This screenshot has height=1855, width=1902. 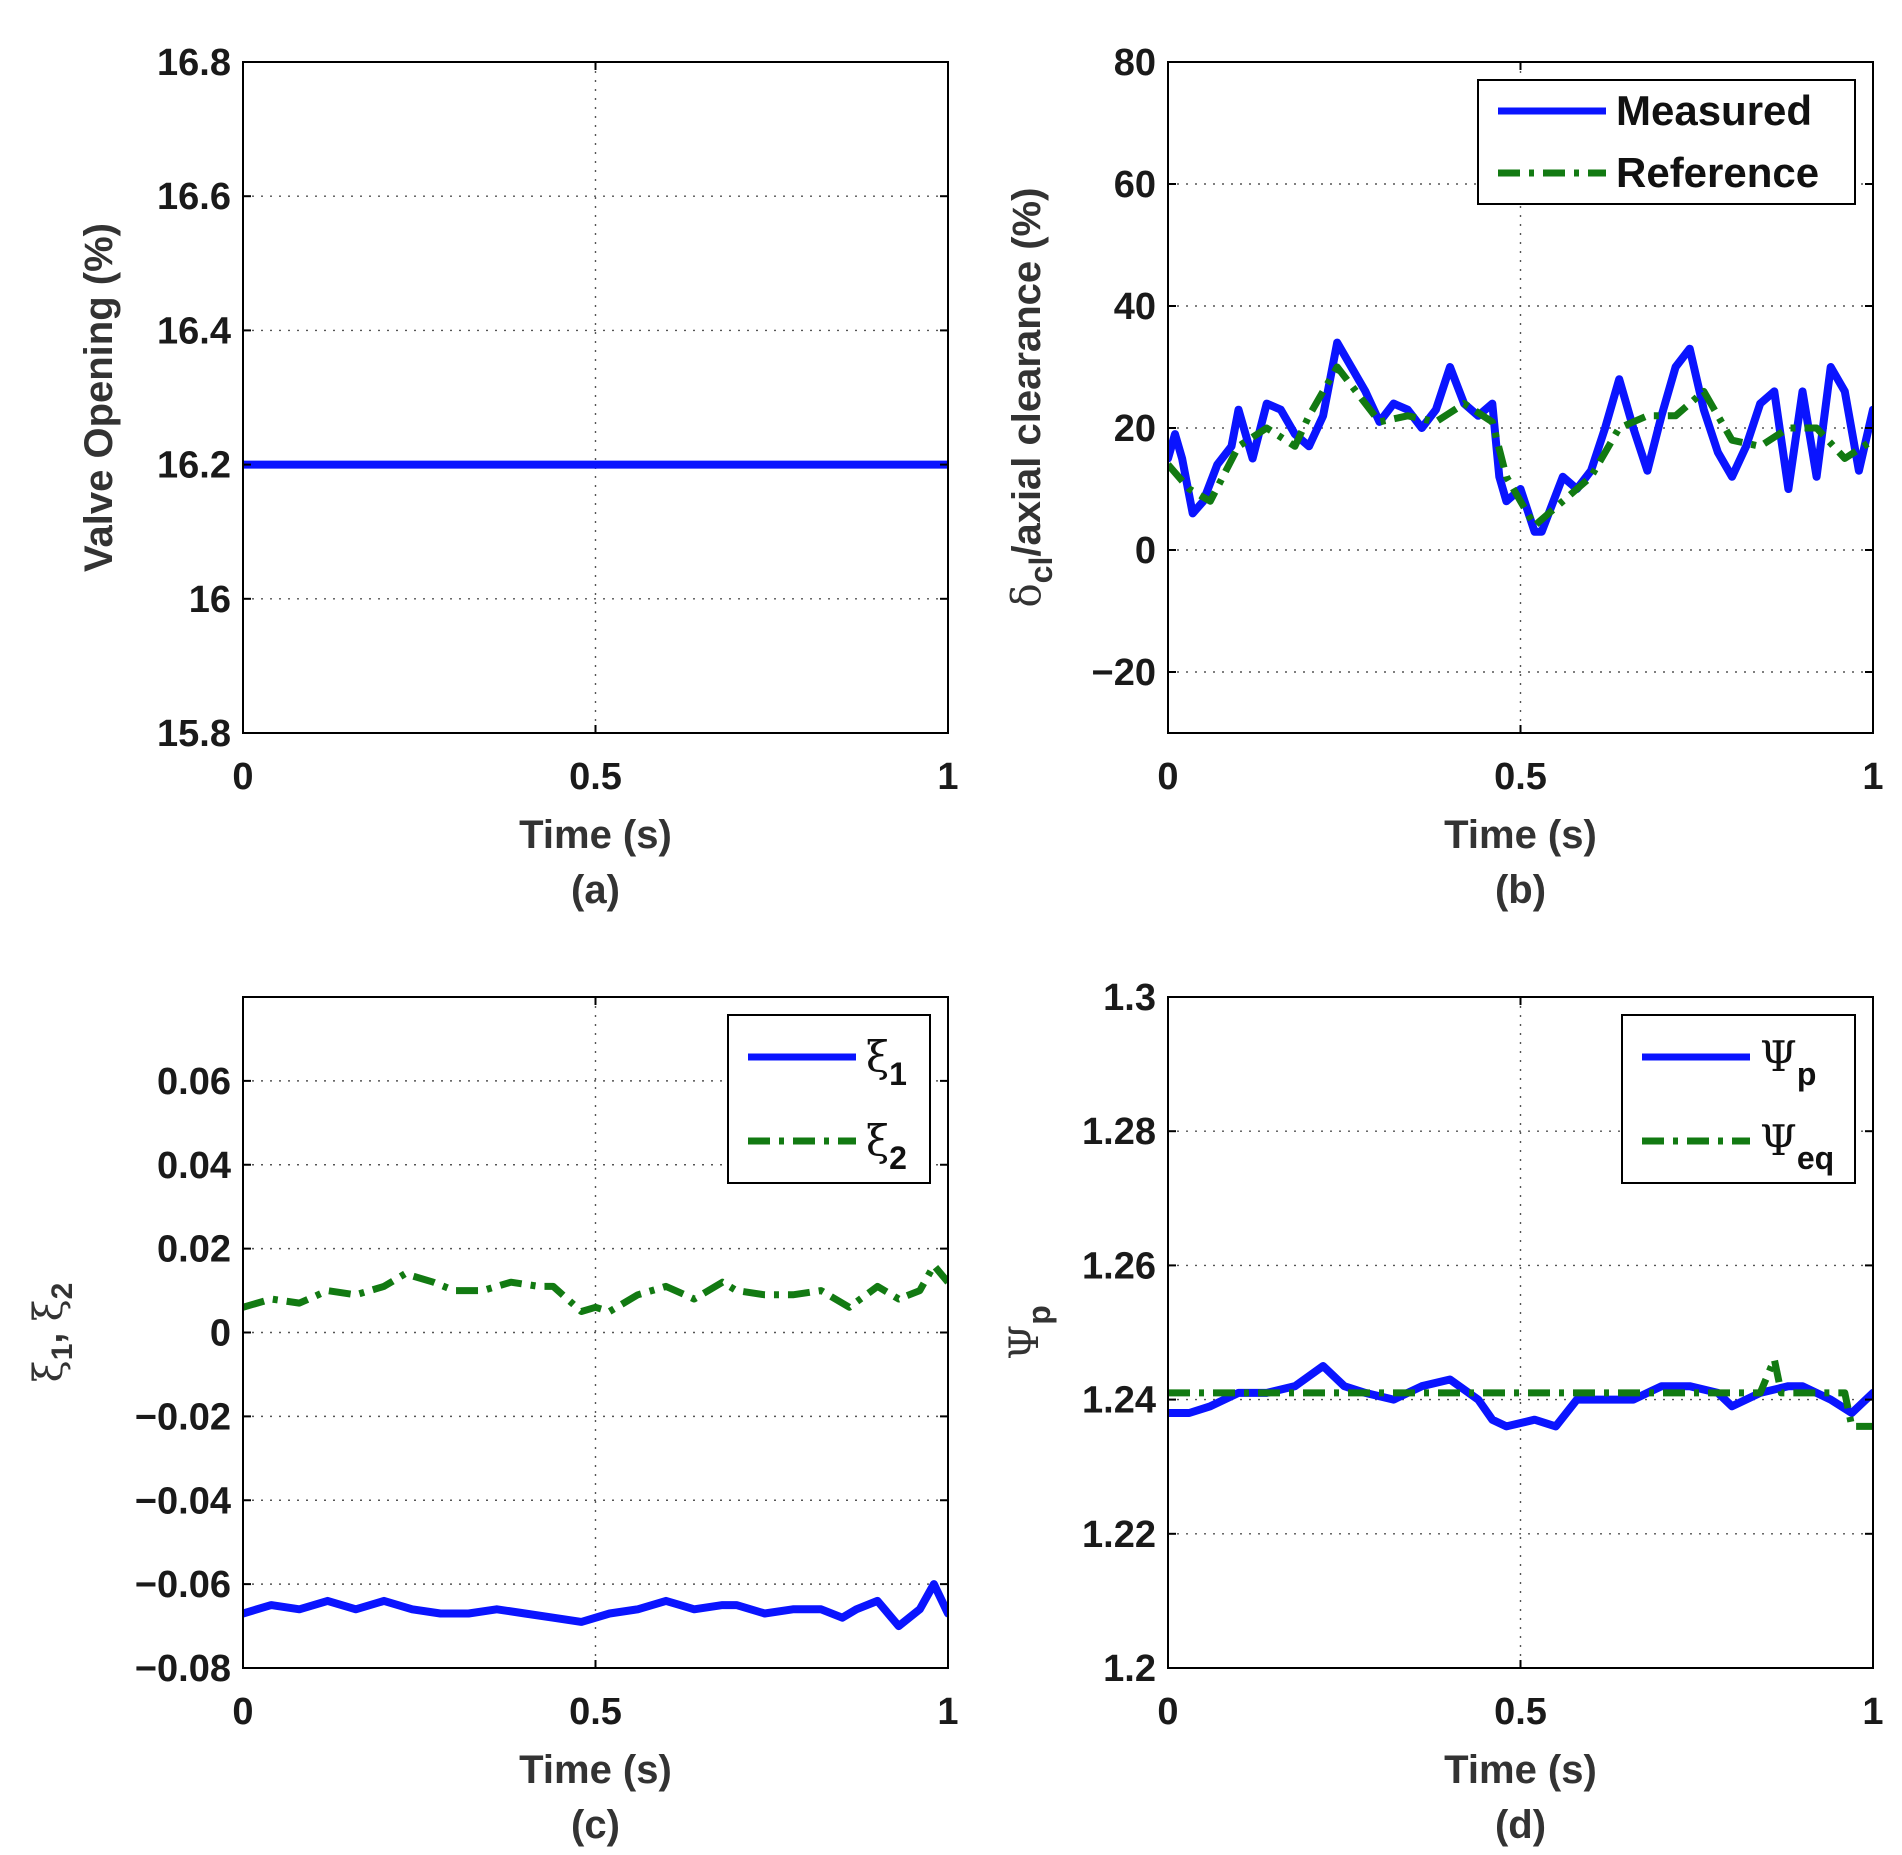 I want to click on panel-label: (c), so click(x=595, y=1825).